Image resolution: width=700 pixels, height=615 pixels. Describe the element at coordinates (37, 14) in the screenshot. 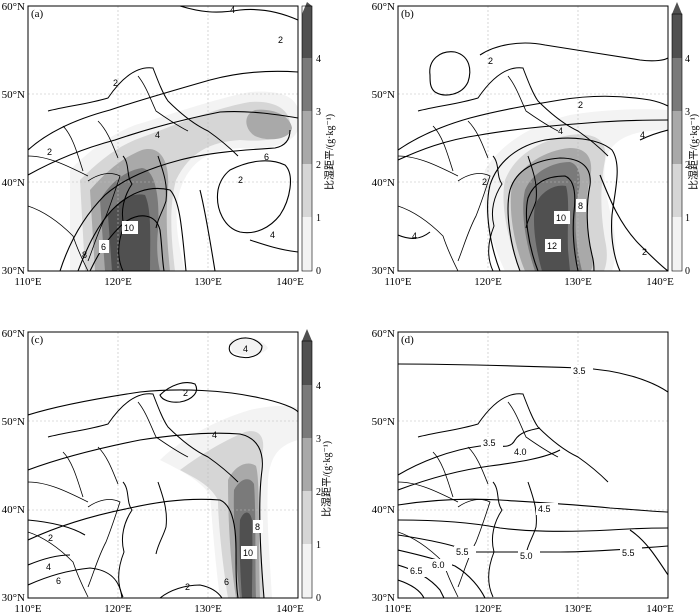

I see `panel-a-label: (a)` at that location.